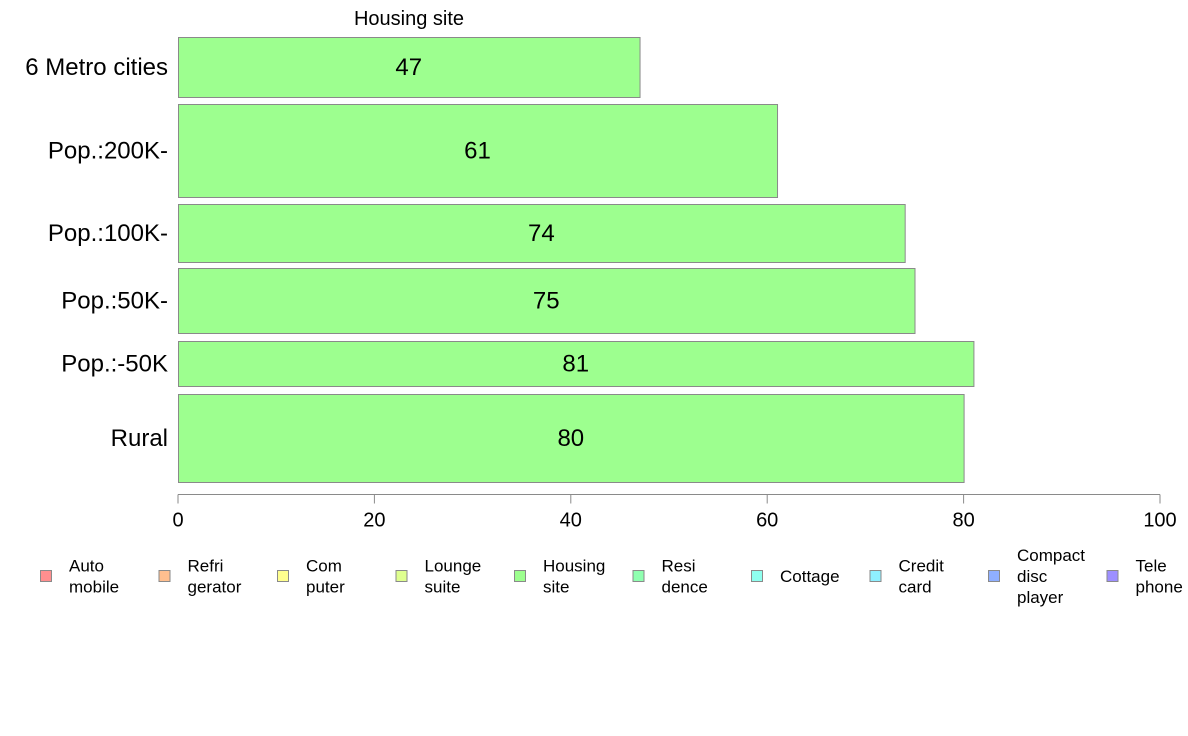  I want to click on legend-label: Resi dence, so click(685, 577).